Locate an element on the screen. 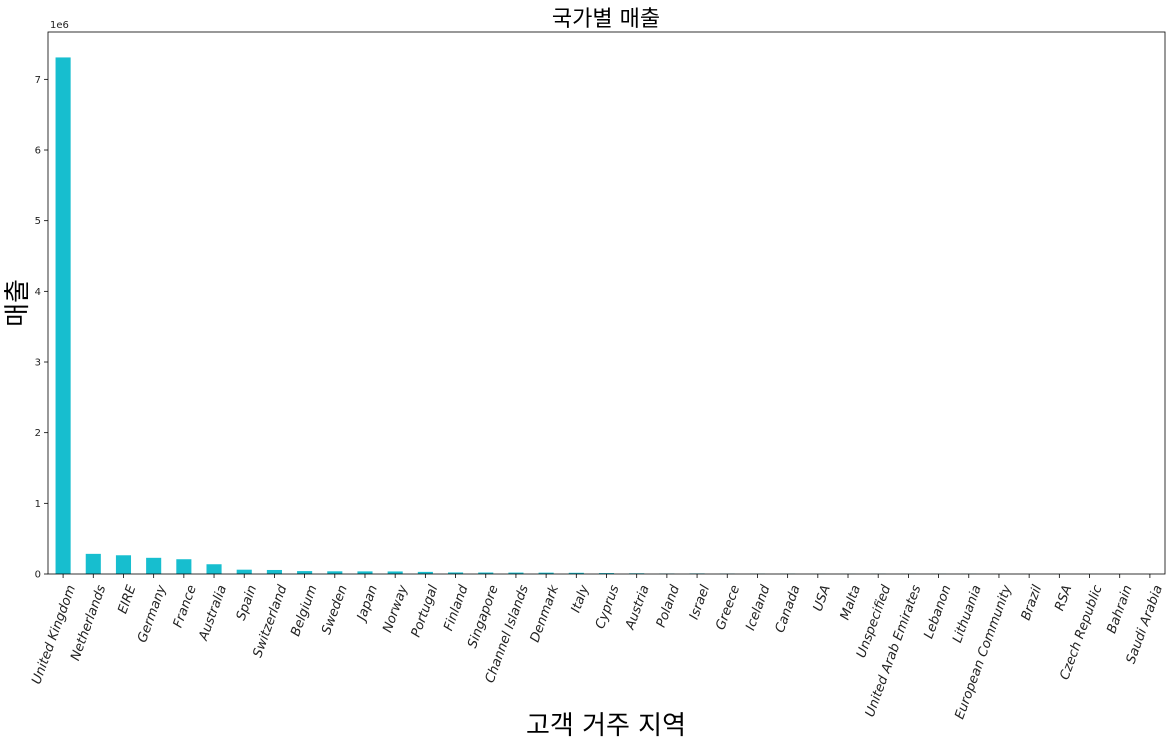 Image resolution: width=1172 pixels, height=747 pixels. x-tick-label: Malta is located at coordinates (851, 602).